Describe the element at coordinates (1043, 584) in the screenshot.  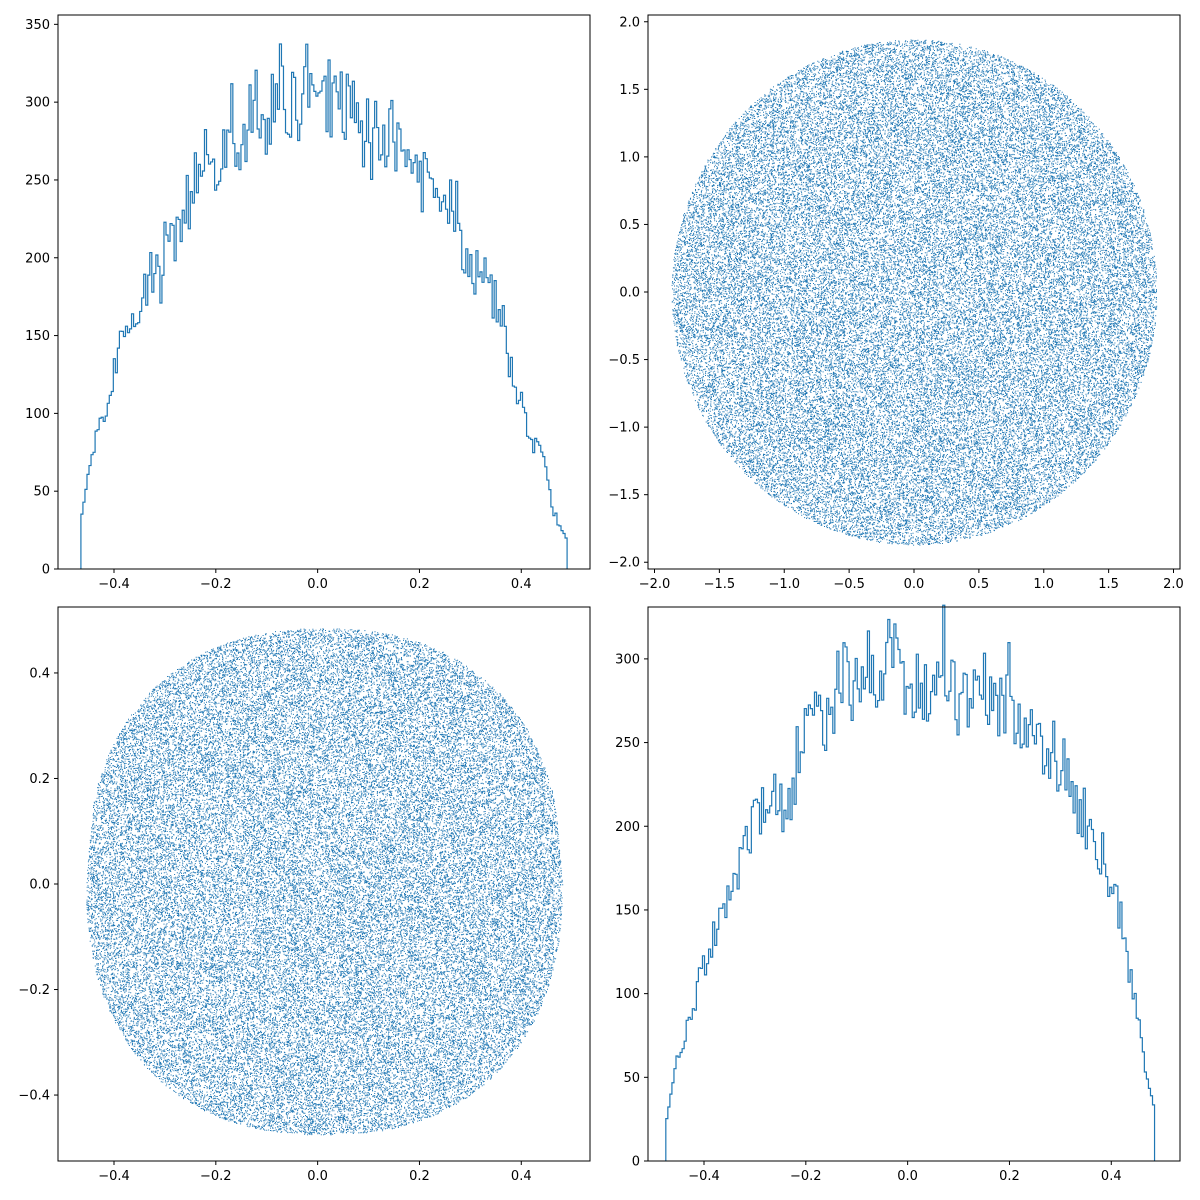
I see `x-tick-label: 1.0` at that location.